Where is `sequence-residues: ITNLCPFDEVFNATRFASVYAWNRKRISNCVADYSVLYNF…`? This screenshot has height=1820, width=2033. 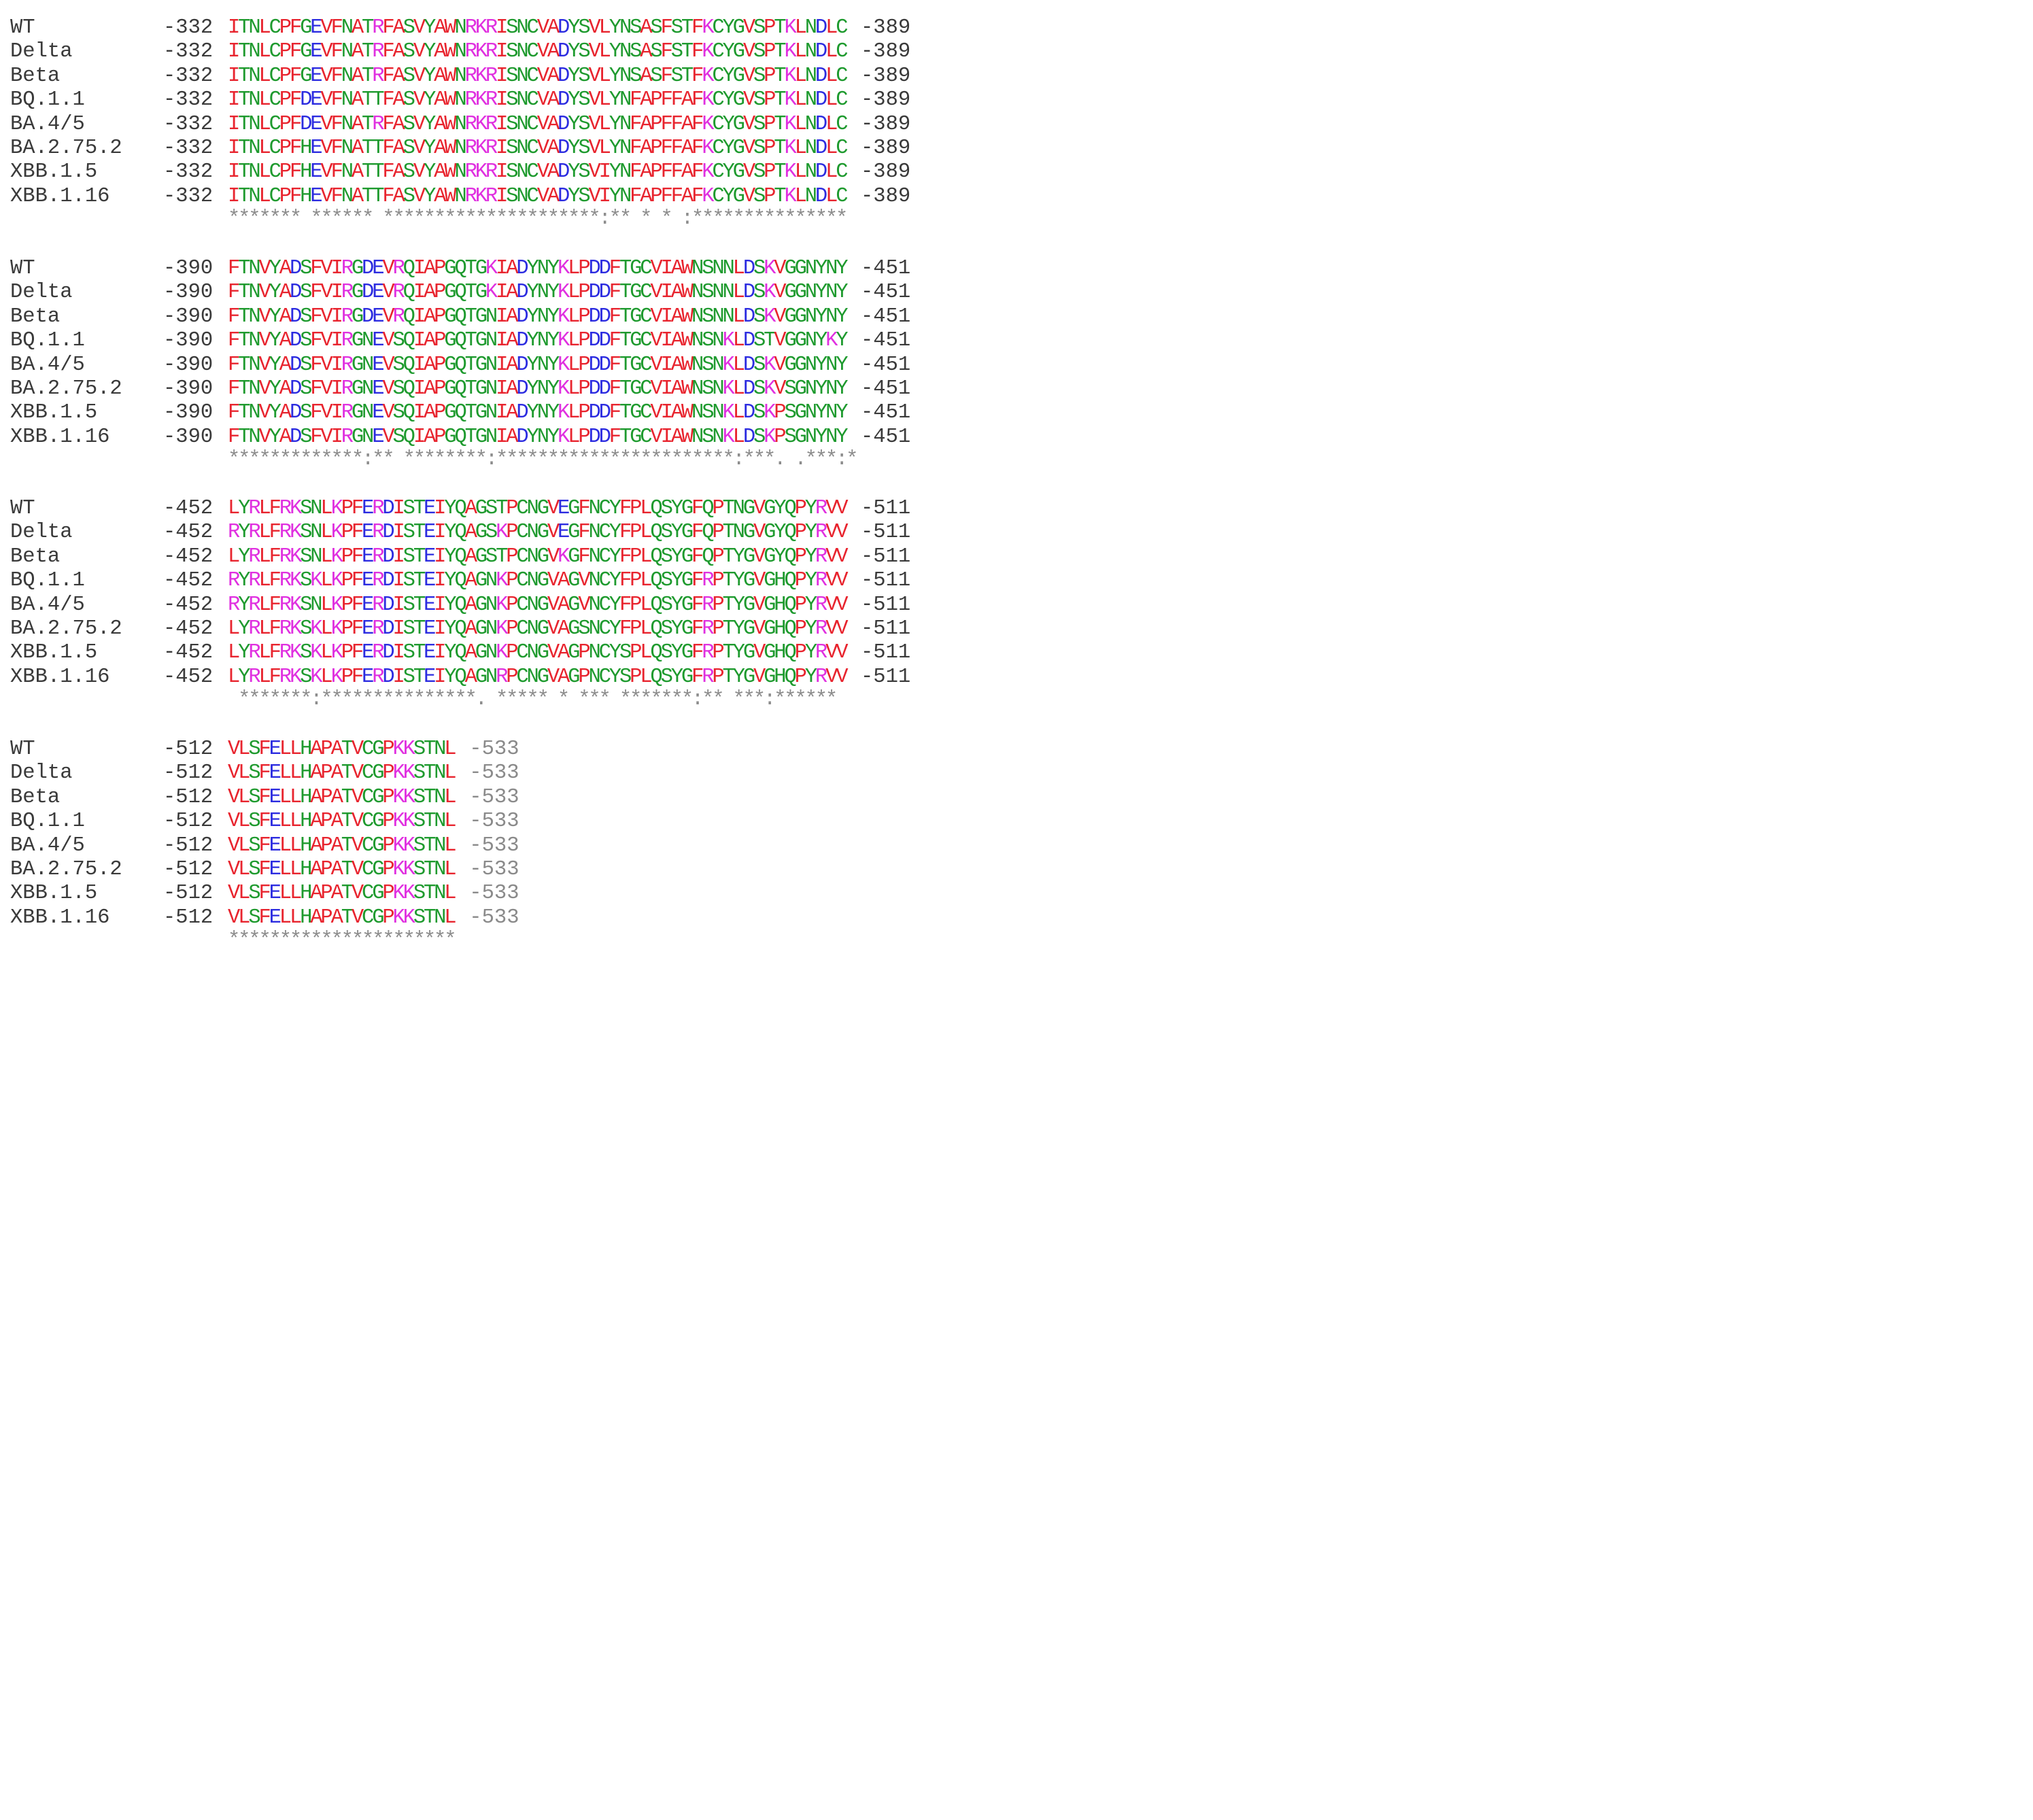 sequence-residues: ITNLCPFDEVFNATRFASVYAWNRKRISNCVADYSVLYNF… is located at coordinates (538, 124).